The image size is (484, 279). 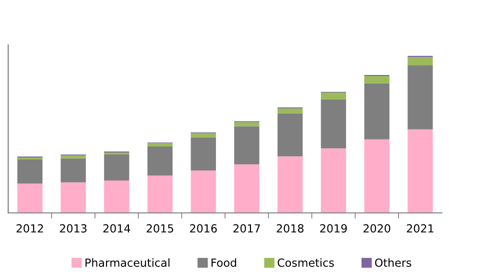 What do you see at coordinates (333, 228) in the screenshot?
I see `x-tick-label: 2019` at bounding box center [333, 228].